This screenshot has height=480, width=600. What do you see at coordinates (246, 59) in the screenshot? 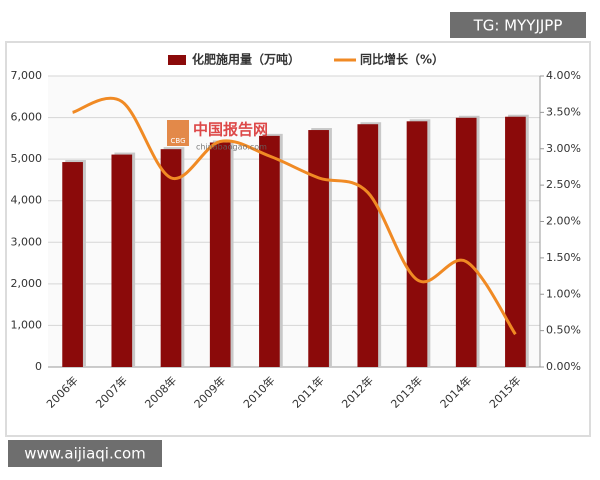
I see `legend-label: 化肥施用量（万吨）` at bounding box center [246, 59].